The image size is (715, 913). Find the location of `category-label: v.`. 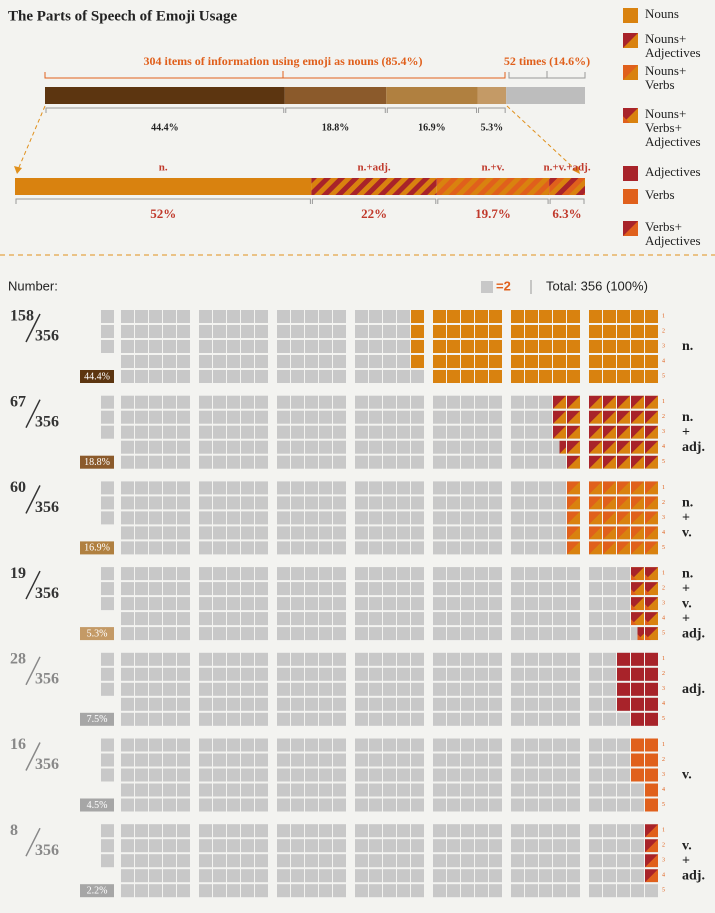

category-label: v. is located at coordinates (687, 533).